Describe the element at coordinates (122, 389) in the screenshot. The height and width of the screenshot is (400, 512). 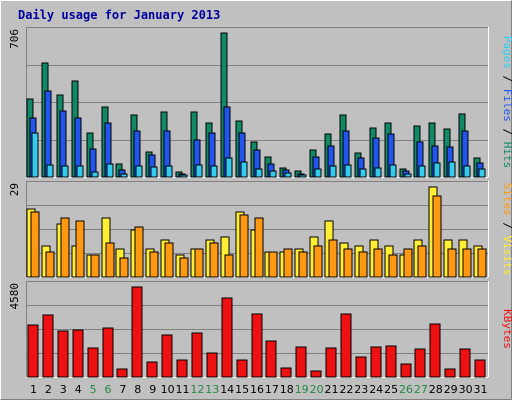
I see `x-tick-label: 7` at that location.